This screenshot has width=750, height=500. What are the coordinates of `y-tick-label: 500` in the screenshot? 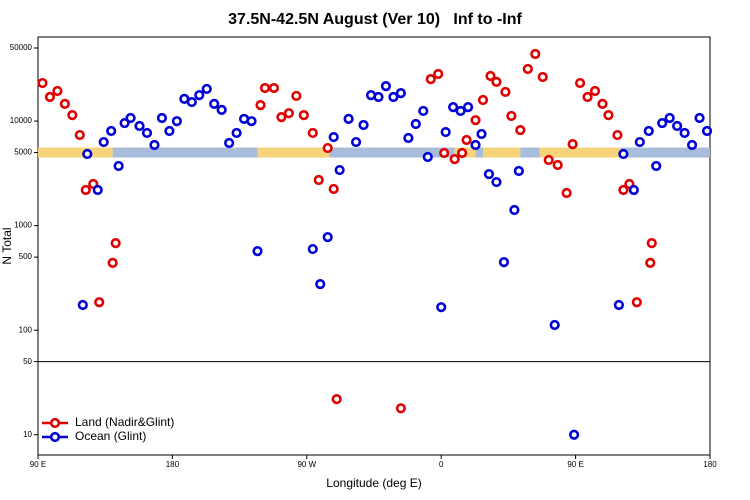 It's located at (26, 256).